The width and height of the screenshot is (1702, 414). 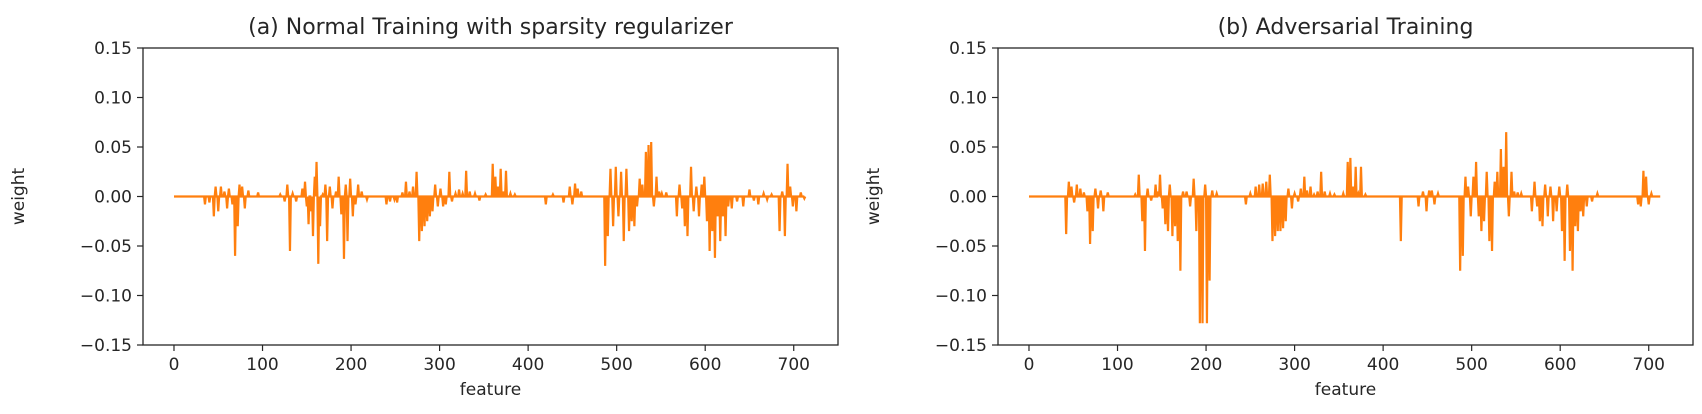 I want to click on chart-title: (b) Adversarial Training, so click(x=1346, y=27).